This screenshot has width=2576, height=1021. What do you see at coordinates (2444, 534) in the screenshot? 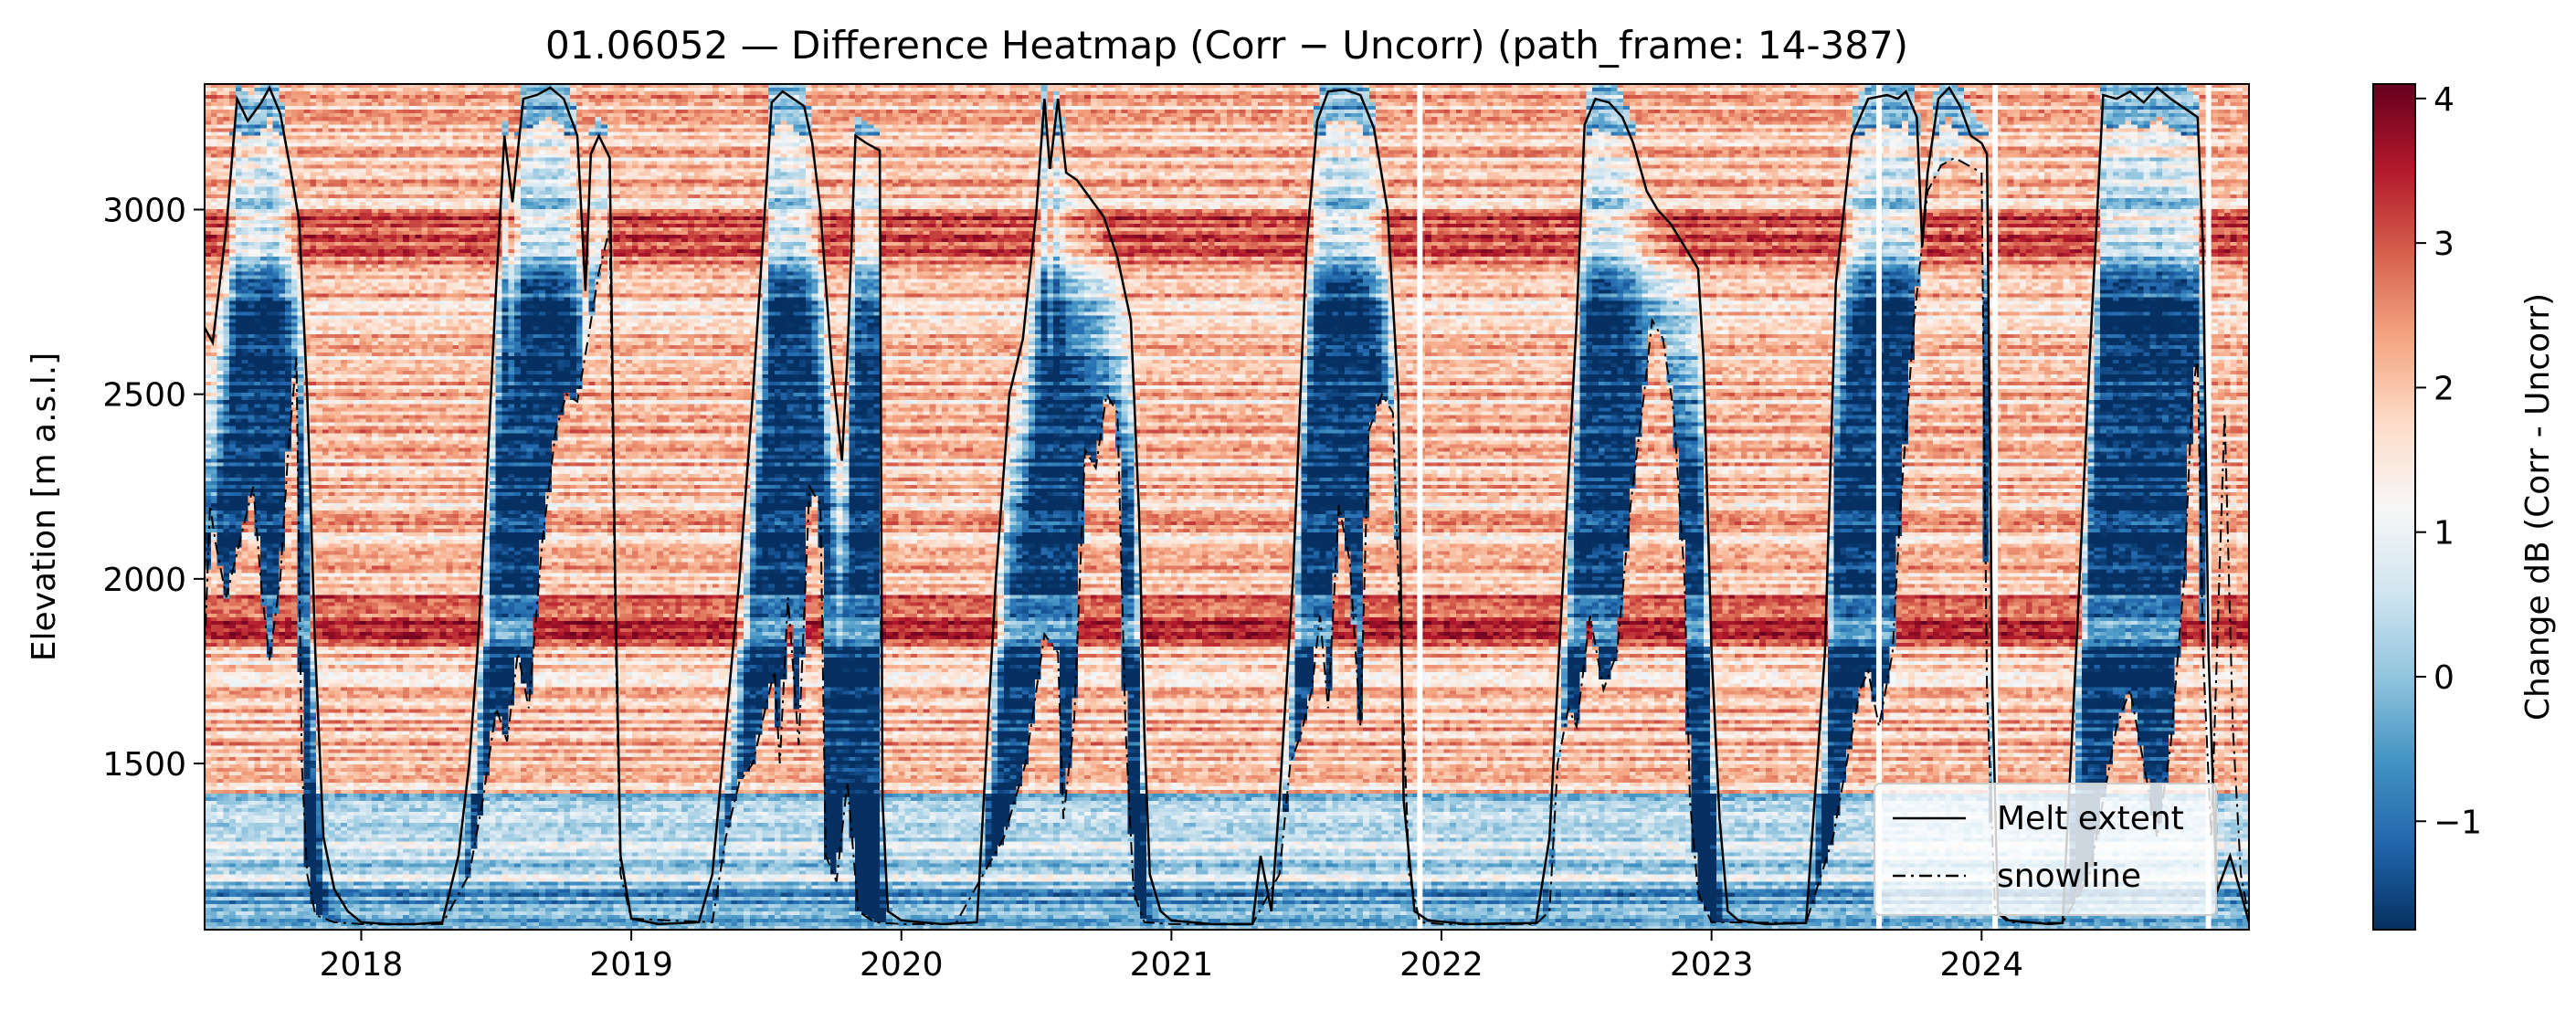
I see `colorbar-tick-label: 1` at bounding box center [2444, 534].